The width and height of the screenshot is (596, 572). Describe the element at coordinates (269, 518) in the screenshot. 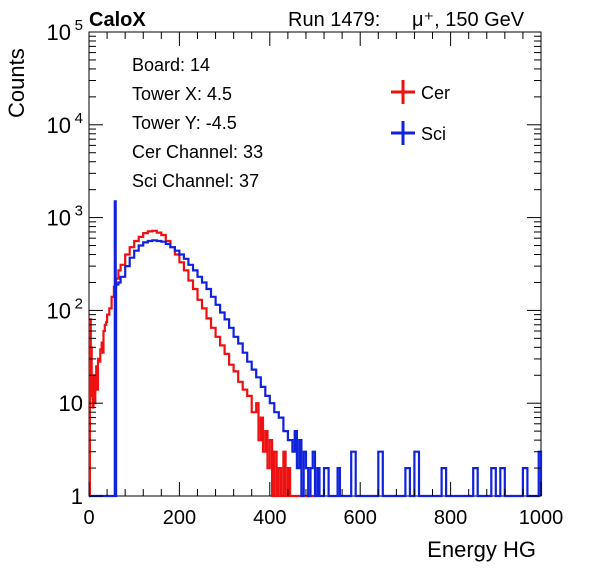

I see `x-tick-label: 400` at that location.